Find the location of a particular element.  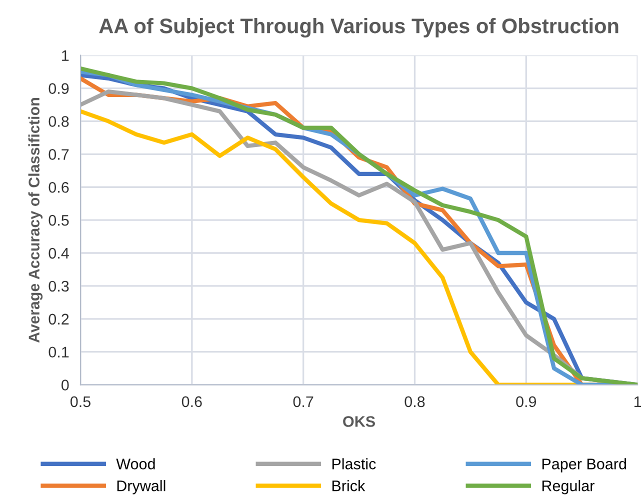

x-tick-label: 0.5 is located at coordinates (80, 402).